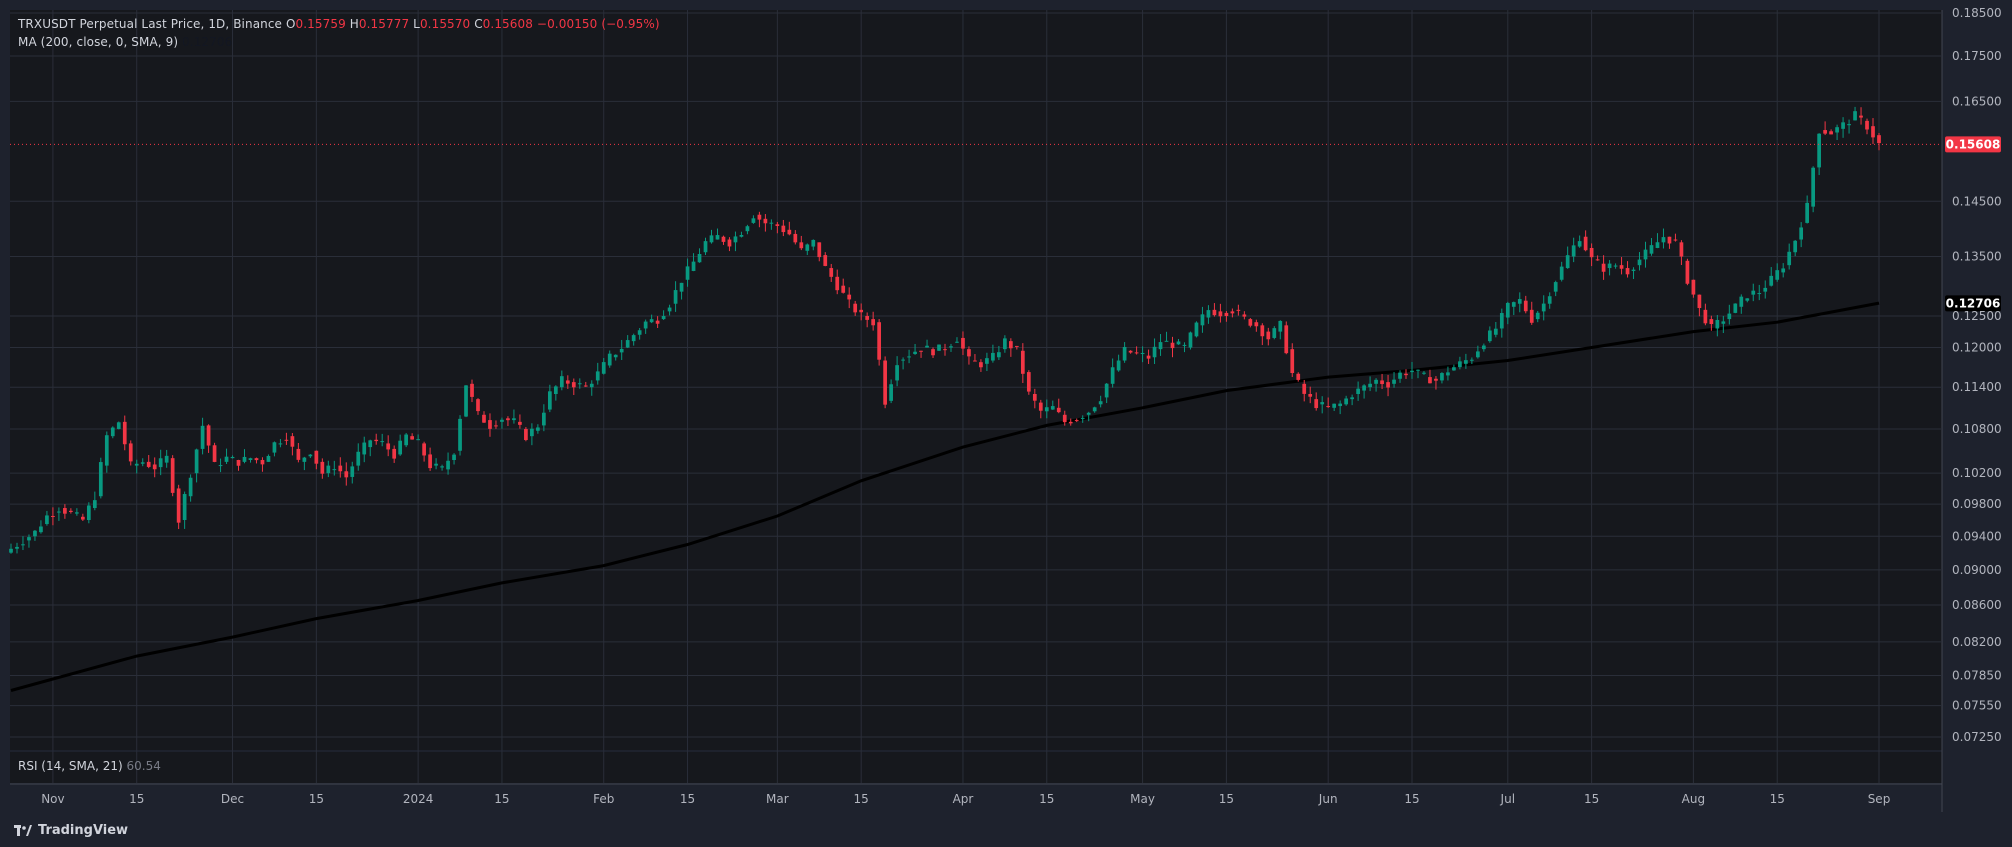  Describe the element at coordinates (1977, 348) in the screenshot. I see `price-tick-label: 0.12000` at that location.